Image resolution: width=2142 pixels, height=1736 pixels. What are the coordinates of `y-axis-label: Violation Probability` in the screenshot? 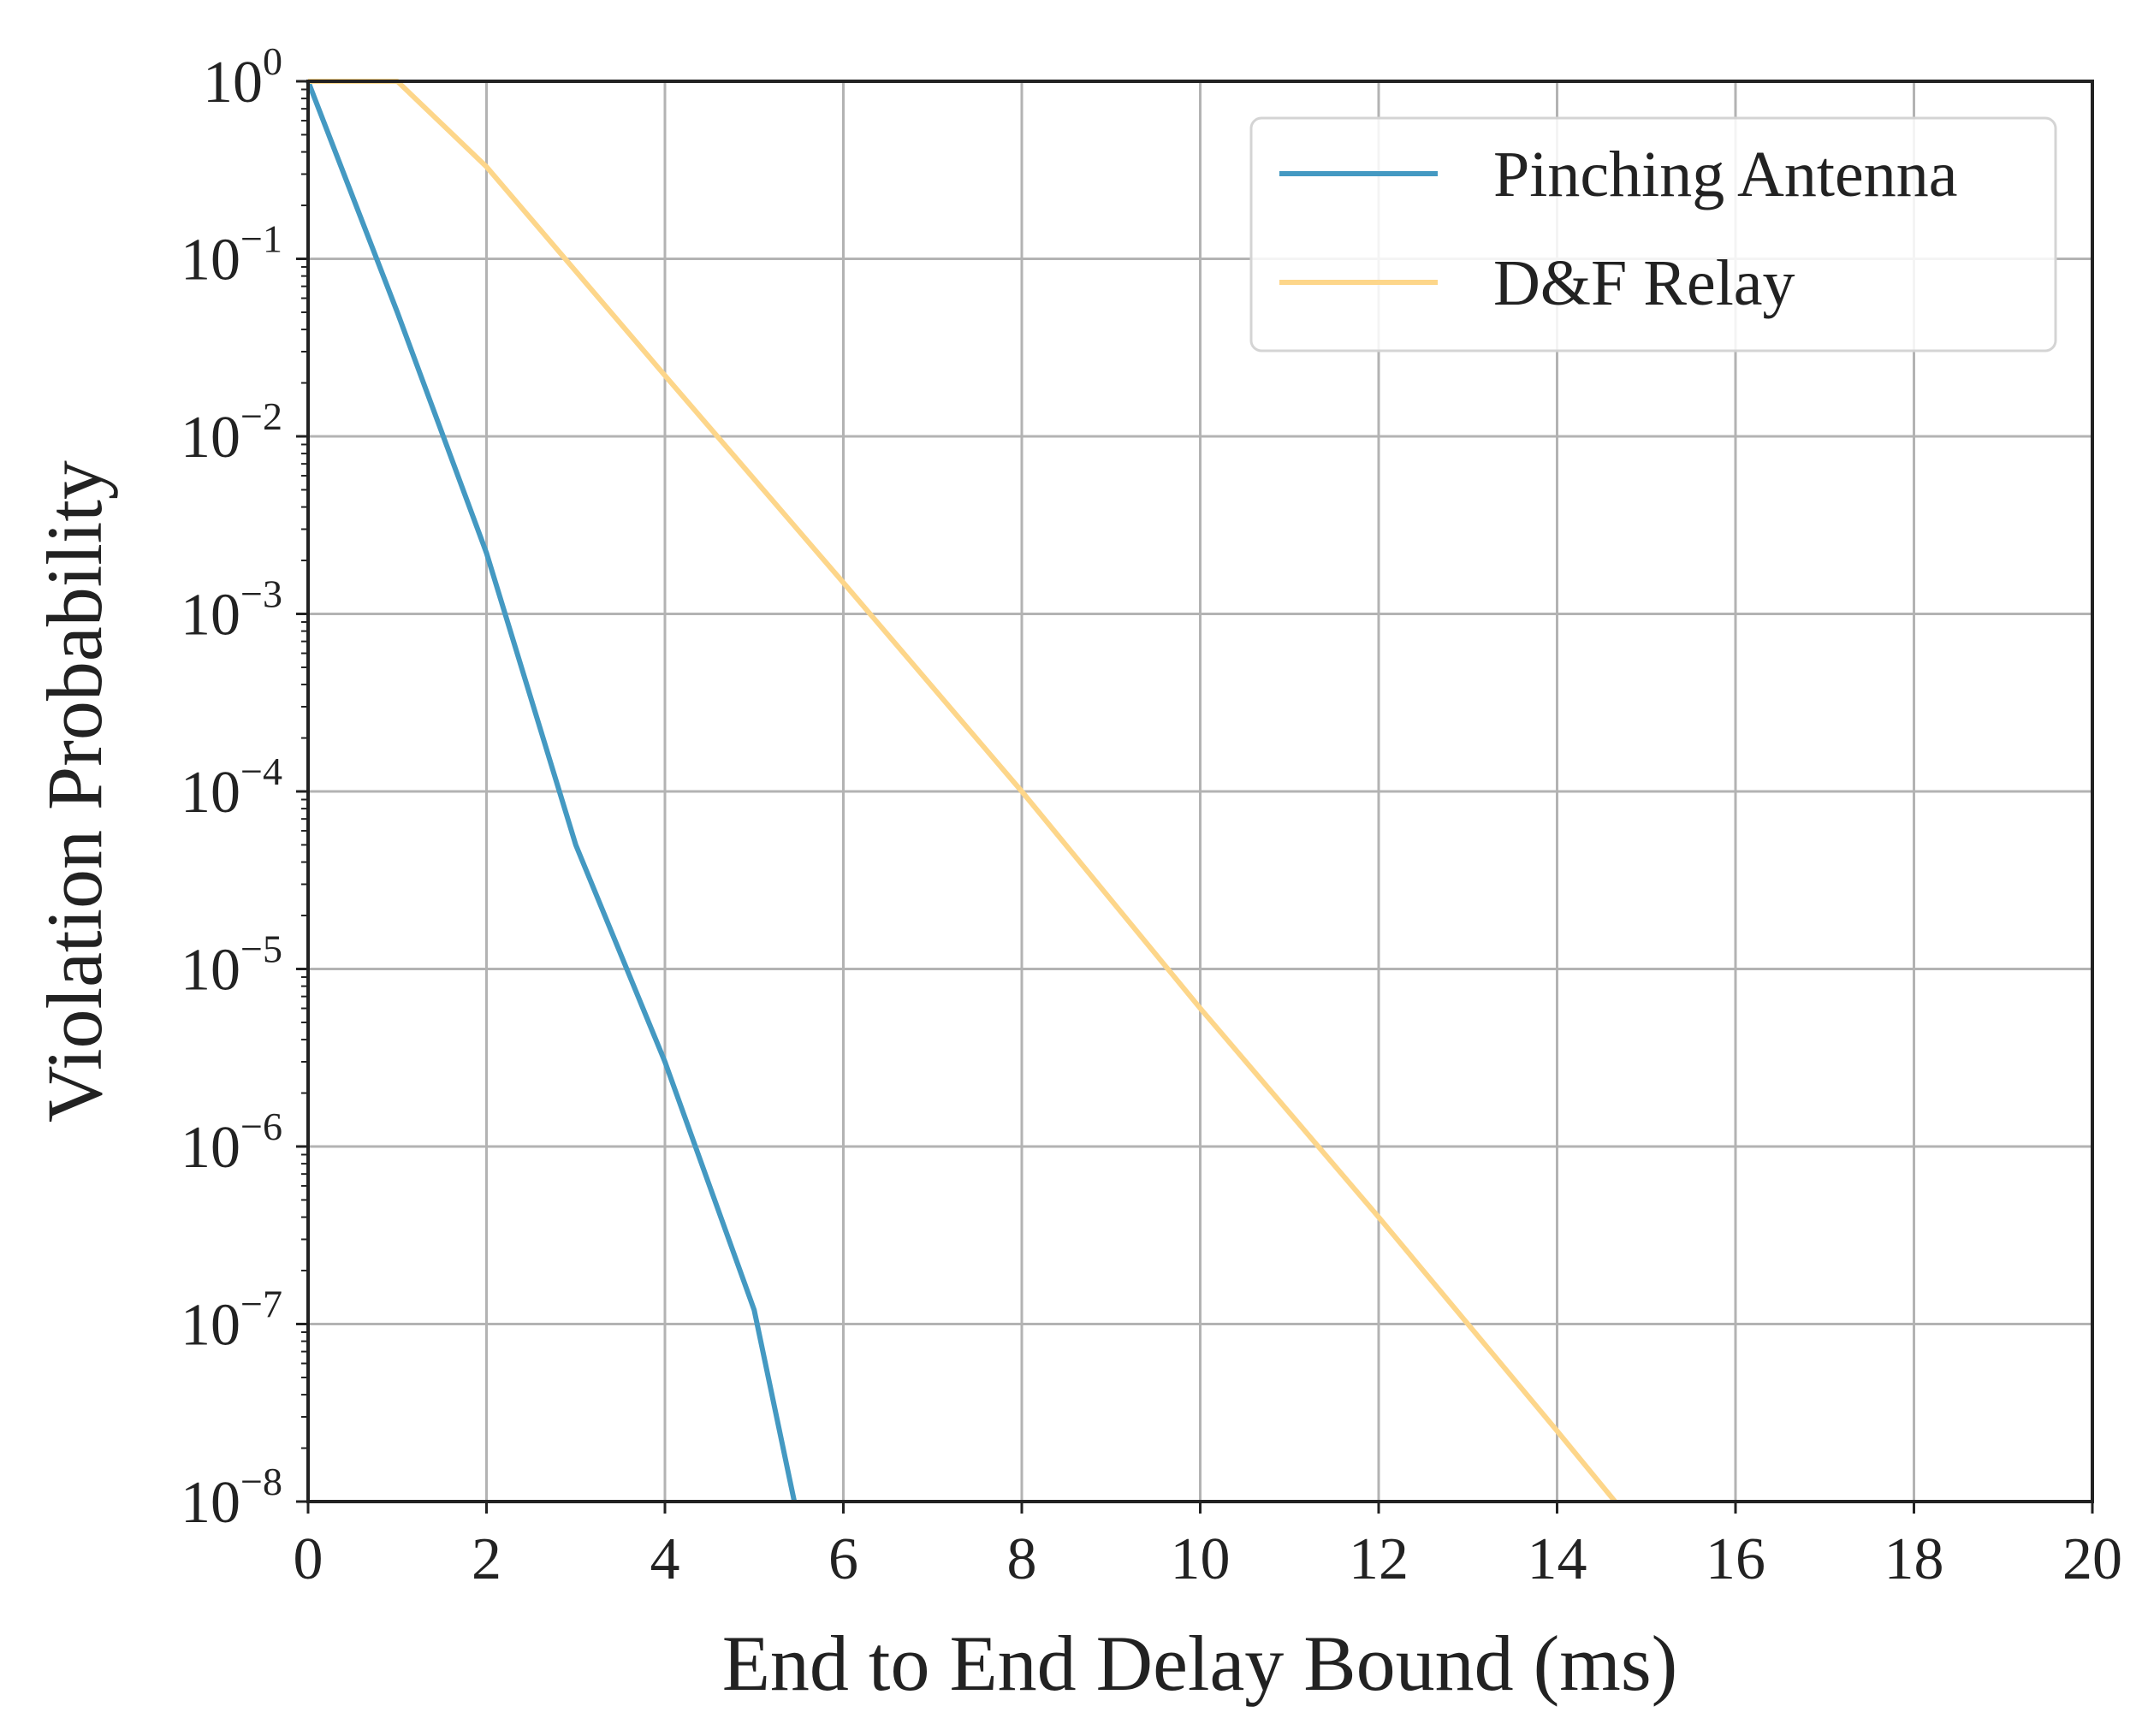 It's located at (74, 792).